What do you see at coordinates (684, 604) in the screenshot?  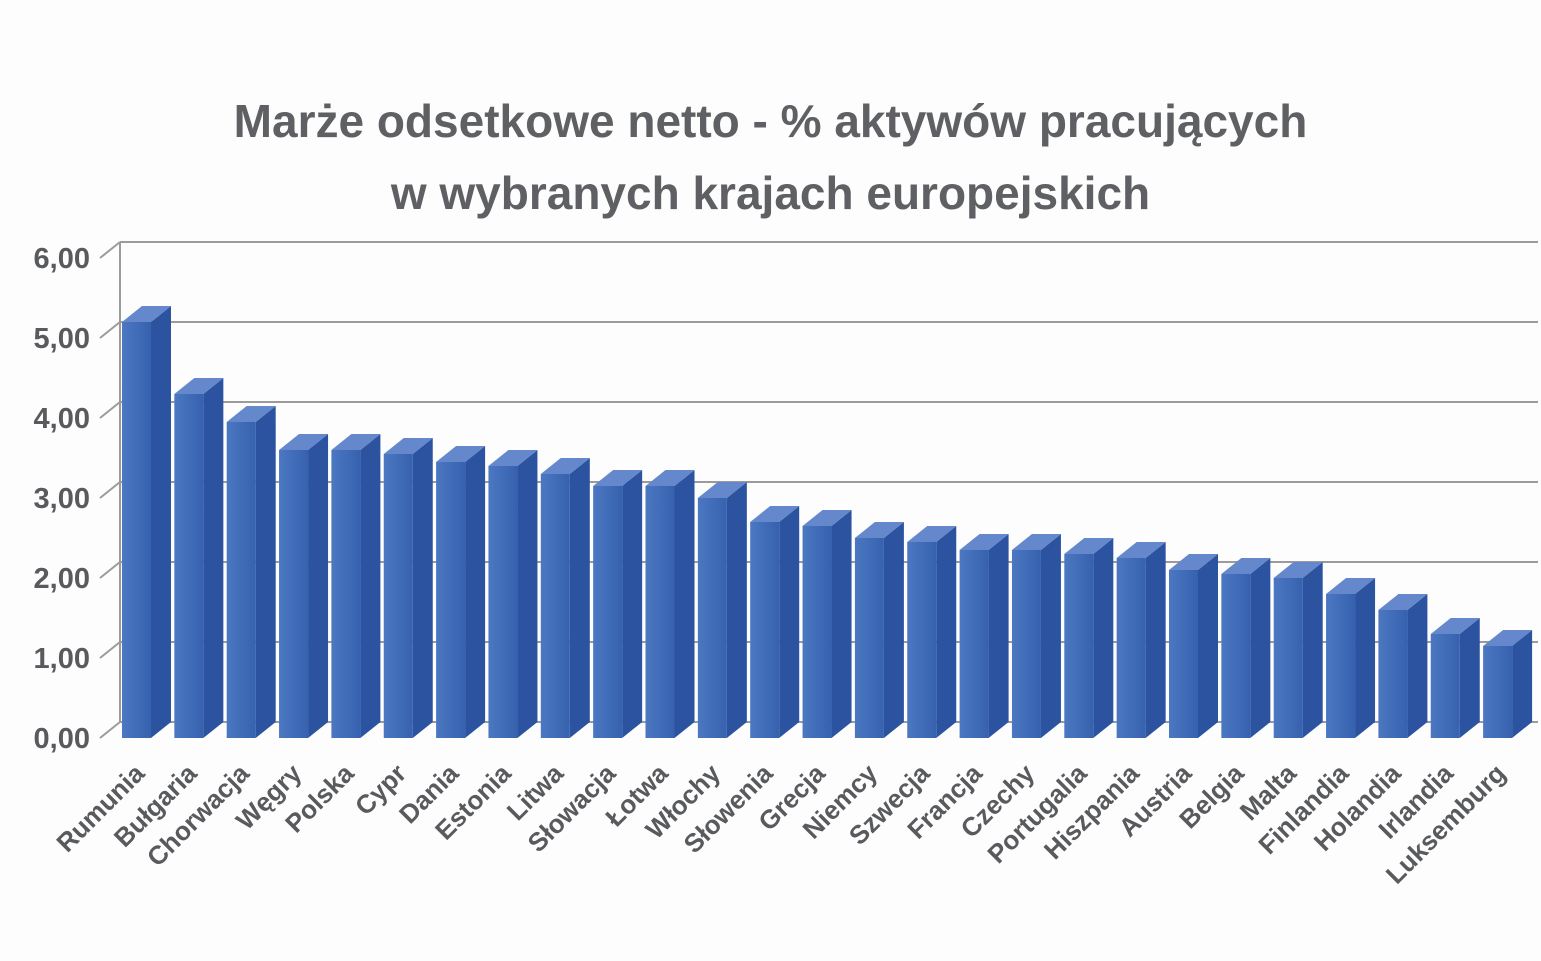 I see `bar-side-lotwa` at bounding box center [684, 604].